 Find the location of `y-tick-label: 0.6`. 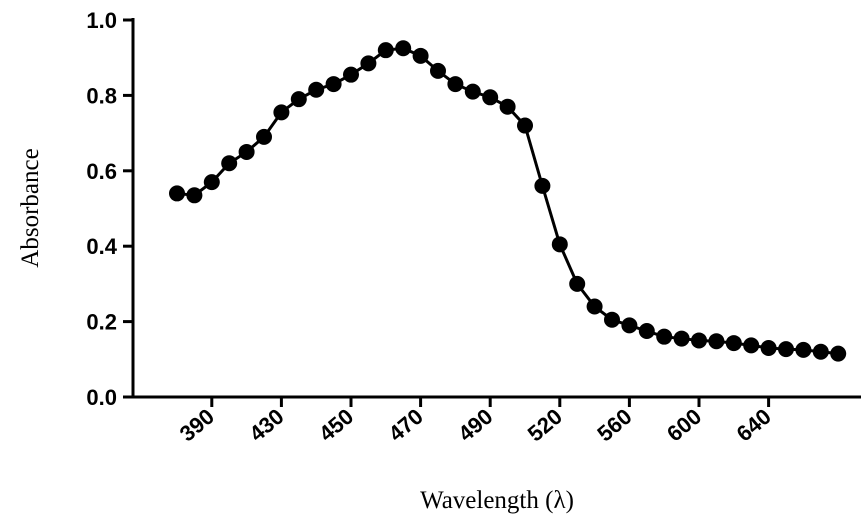

y-tick-label: 0.6 is located at coordinates (101, 171).